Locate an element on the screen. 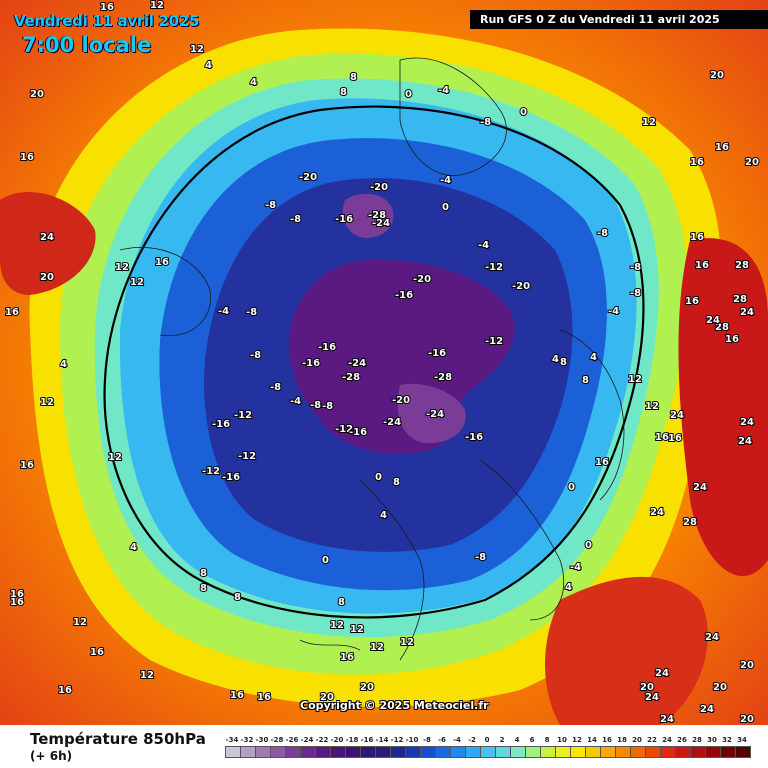 Image resolution: width=768 pixels, height=768 pixels. scale-tick: 0 is located at coordinates (487, 740).